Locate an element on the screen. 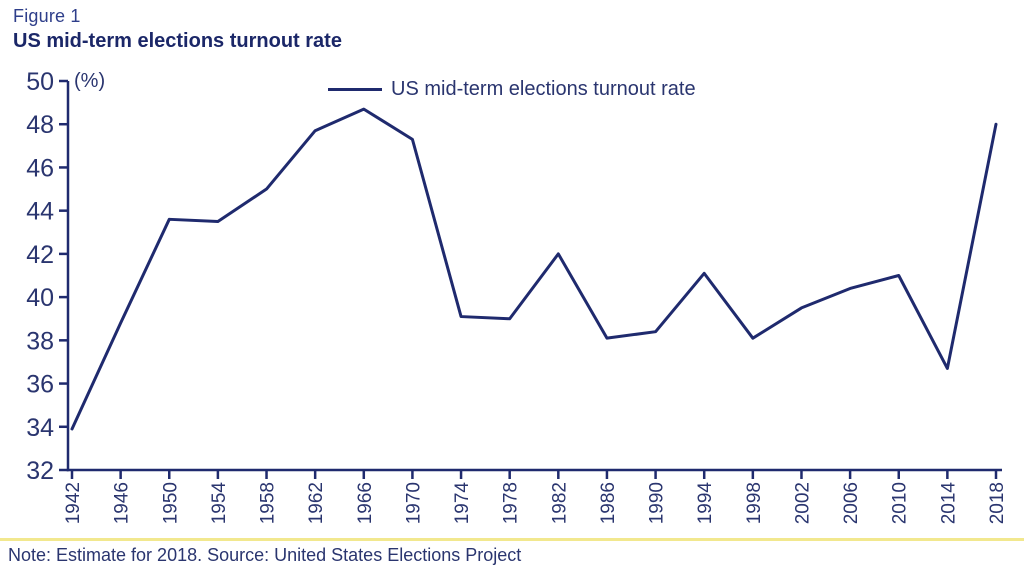 This screenshot has width=1024, height=578. svg-text: 1974 is located at coordinates (462, 503).